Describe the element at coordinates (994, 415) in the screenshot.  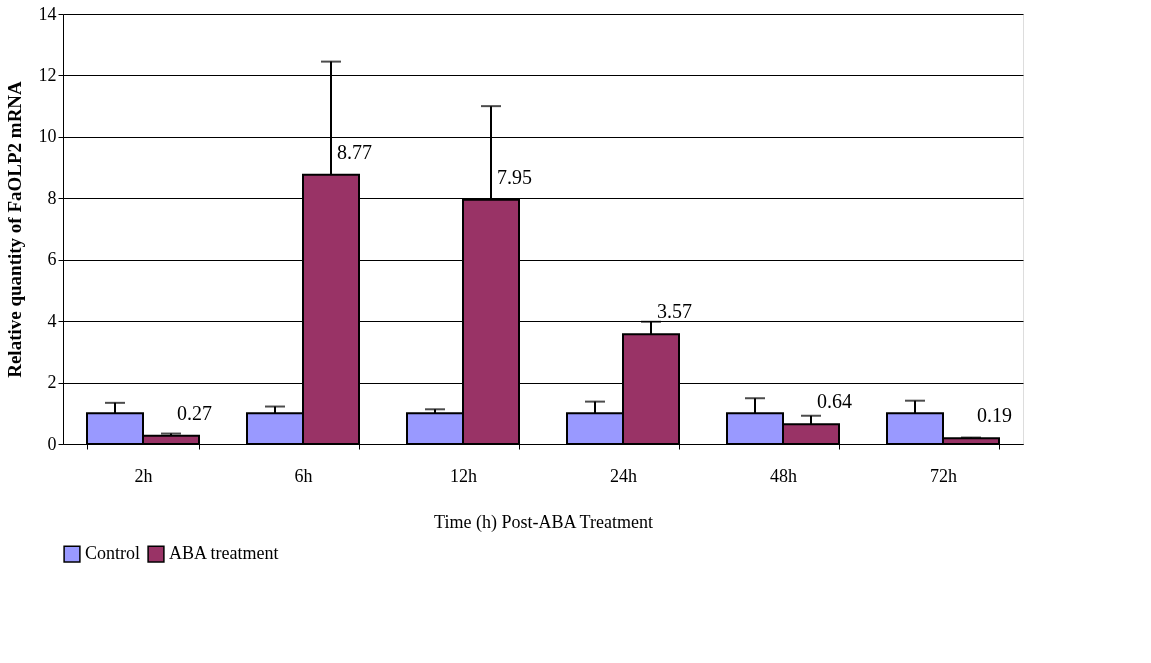
I see `data-label: 0.19` at that location.